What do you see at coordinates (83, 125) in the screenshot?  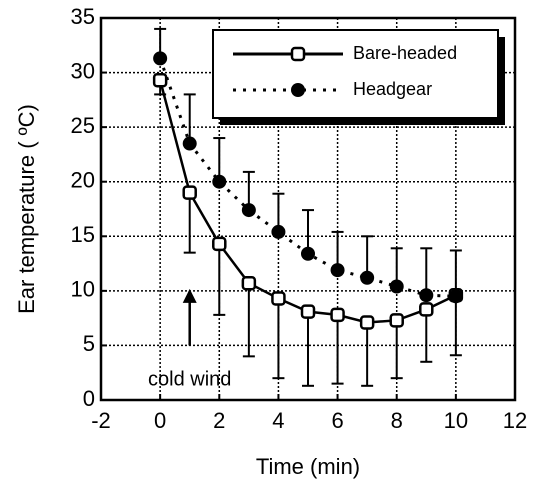 I see `y-tick-label: 25` at bounding box center [83, 125].